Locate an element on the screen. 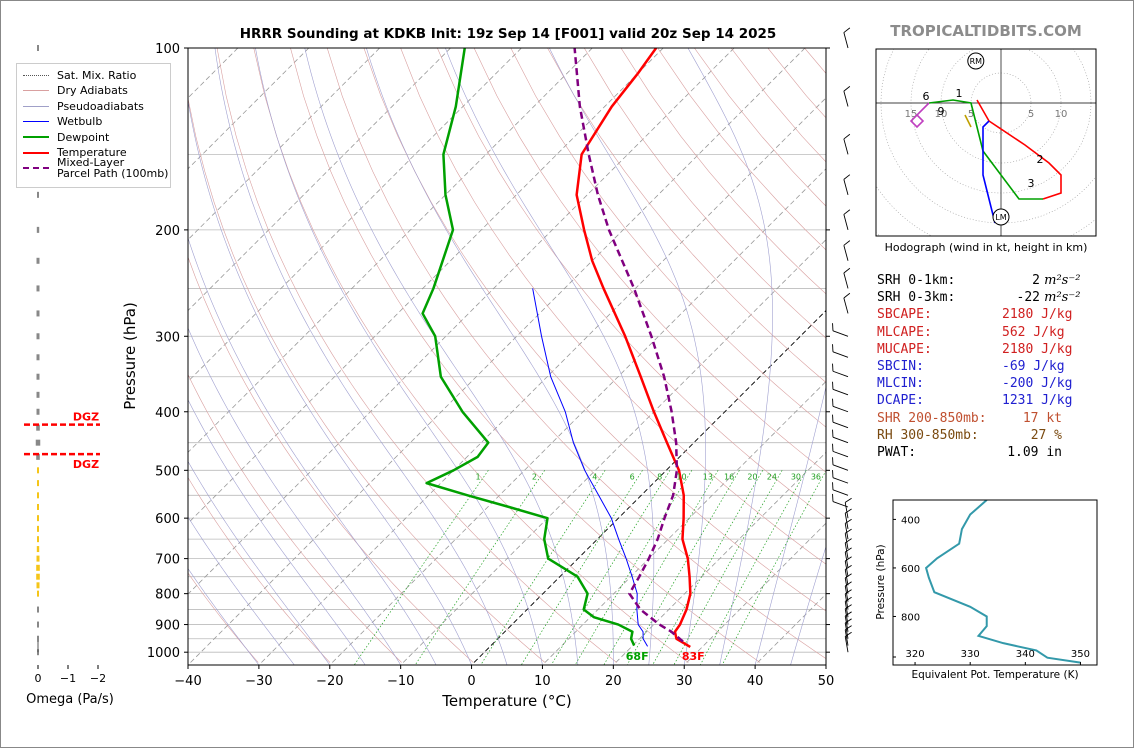 This screenshot has height=748, width=1134. legend-label: Sat. Mix. Ratio is located at coordinates (97, 75).